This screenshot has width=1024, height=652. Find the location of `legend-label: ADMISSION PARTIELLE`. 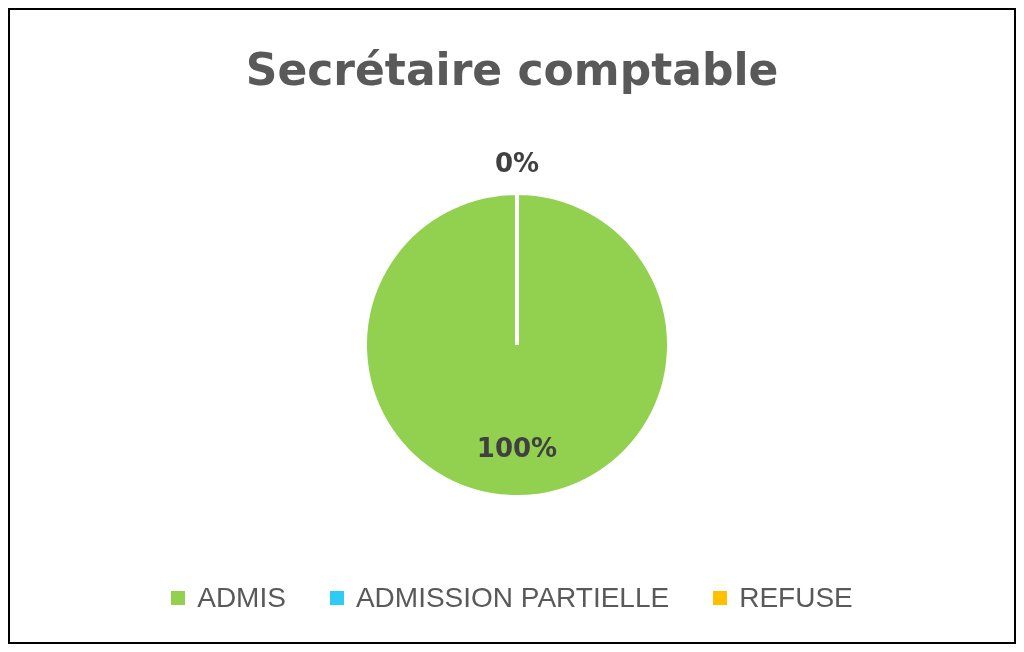

legend-label: ADMISSION PARTIELLE is located at coordinates (512, 598).